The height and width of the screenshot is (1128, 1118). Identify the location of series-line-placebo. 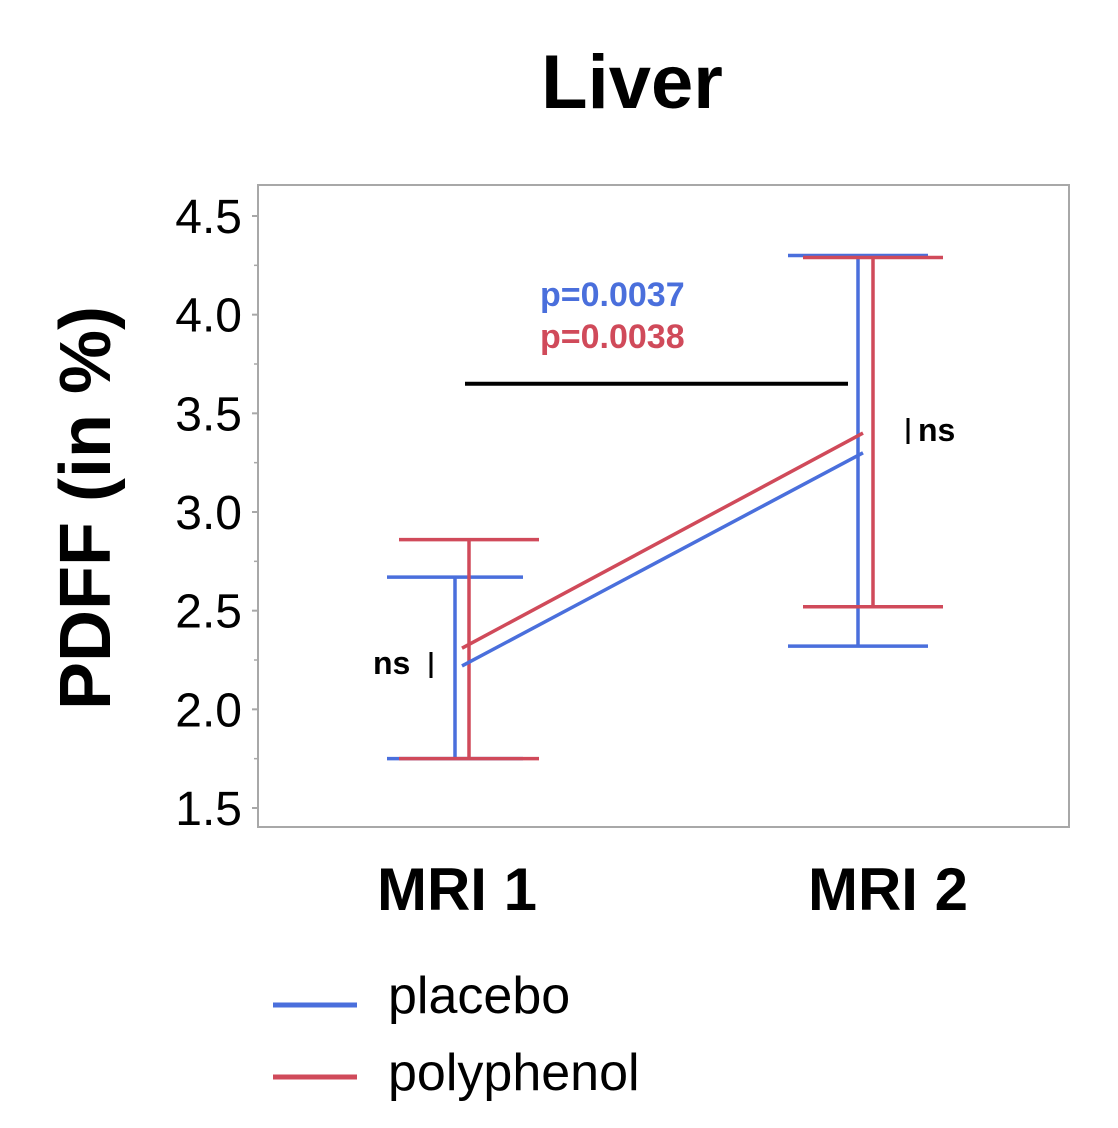
(662, 559).